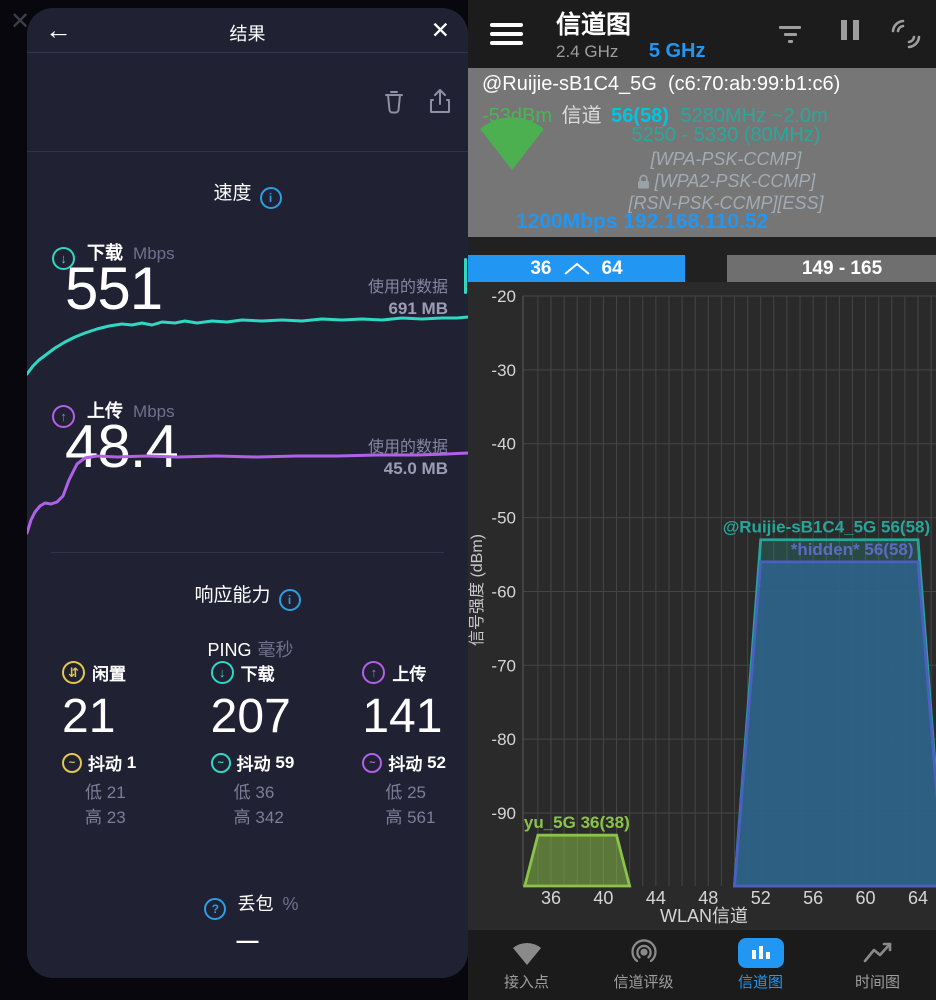  I want to click on svg-text: -40, so click(503, 444).